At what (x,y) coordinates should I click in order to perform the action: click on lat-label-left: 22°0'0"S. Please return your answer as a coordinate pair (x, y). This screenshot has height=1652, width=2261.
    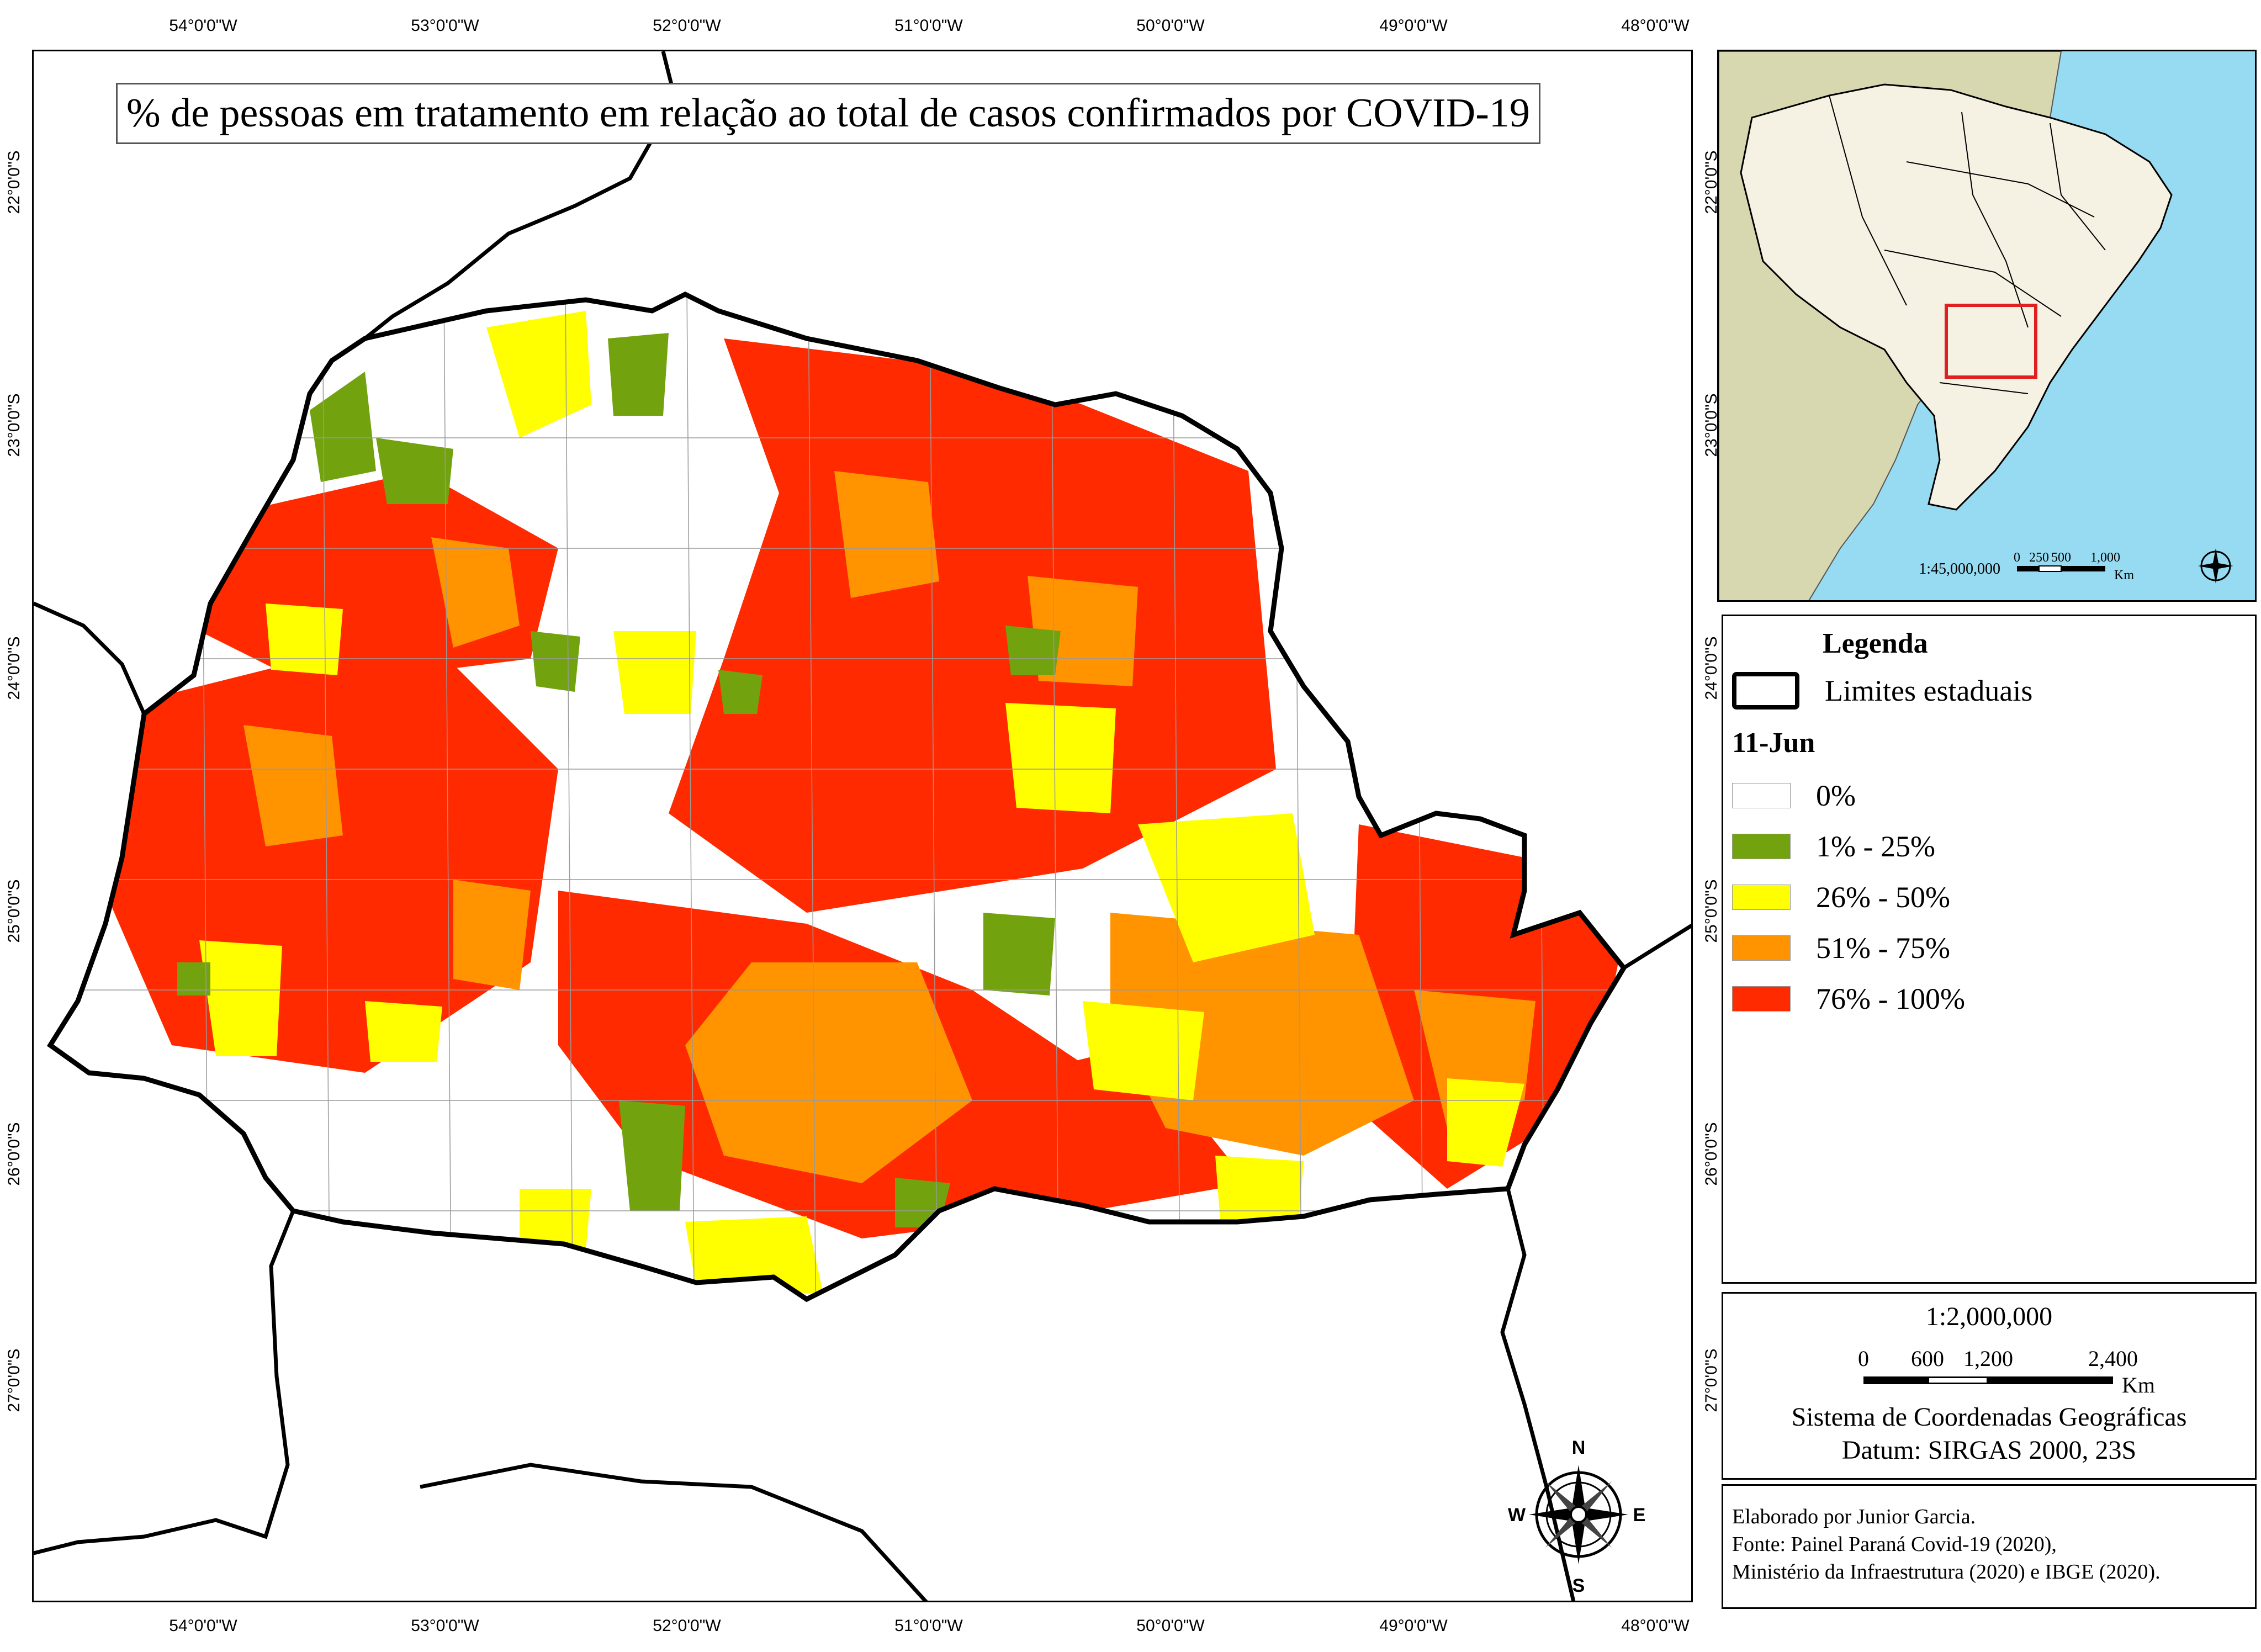
    Looking at the image, I should click on (14, 182).